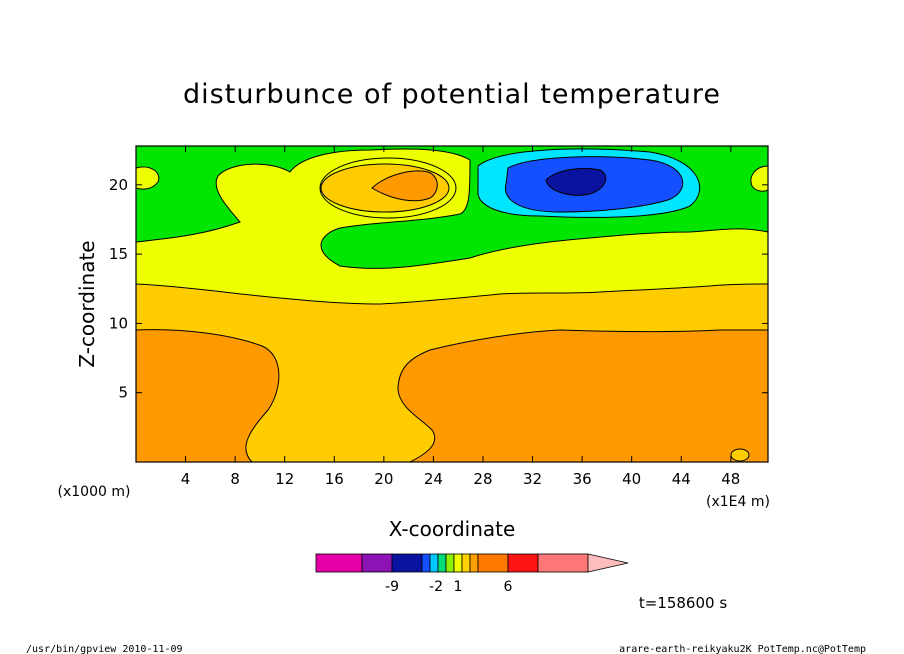  What do you see at coordinates (683, 603) in the screenshot?
I see `time-label: t=158600 s` at bounding box center [683, 603].